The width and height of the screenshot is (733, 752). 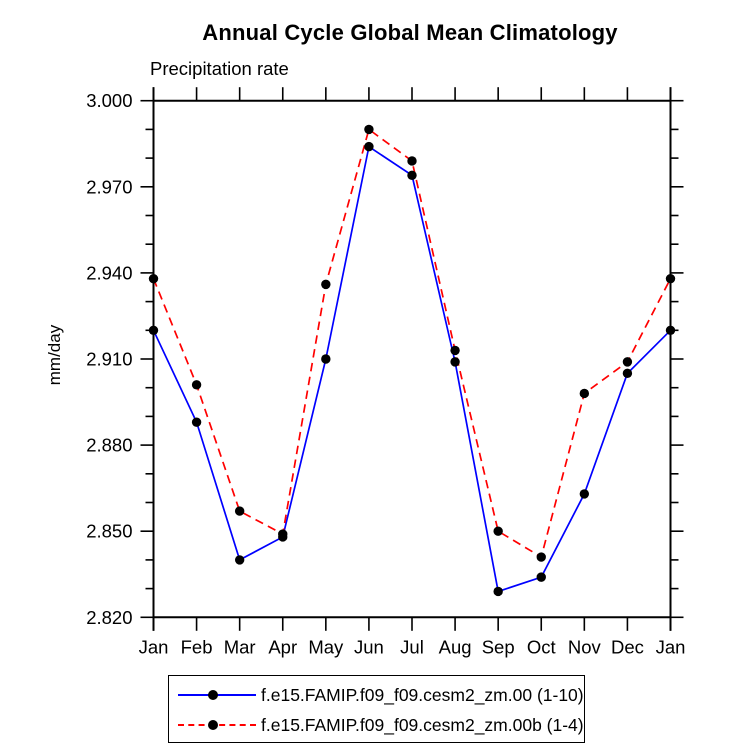 I want to click on svg-text: 2.910, so click(x=109, y=359).